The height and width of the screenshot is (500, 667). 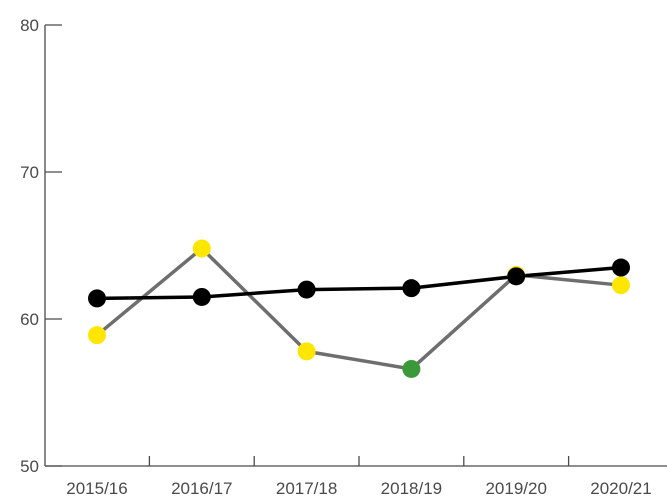 I want to click on x-tick-label: 2016/17, so click(x=201, y=488).